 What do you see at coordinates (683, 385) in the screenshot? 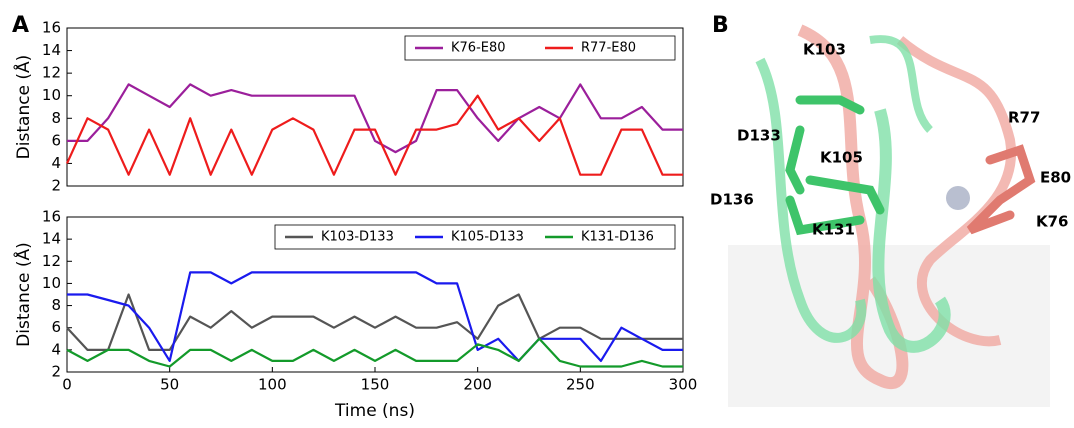
I see `x-tick-label: 300` at bounding box center [683, 385].